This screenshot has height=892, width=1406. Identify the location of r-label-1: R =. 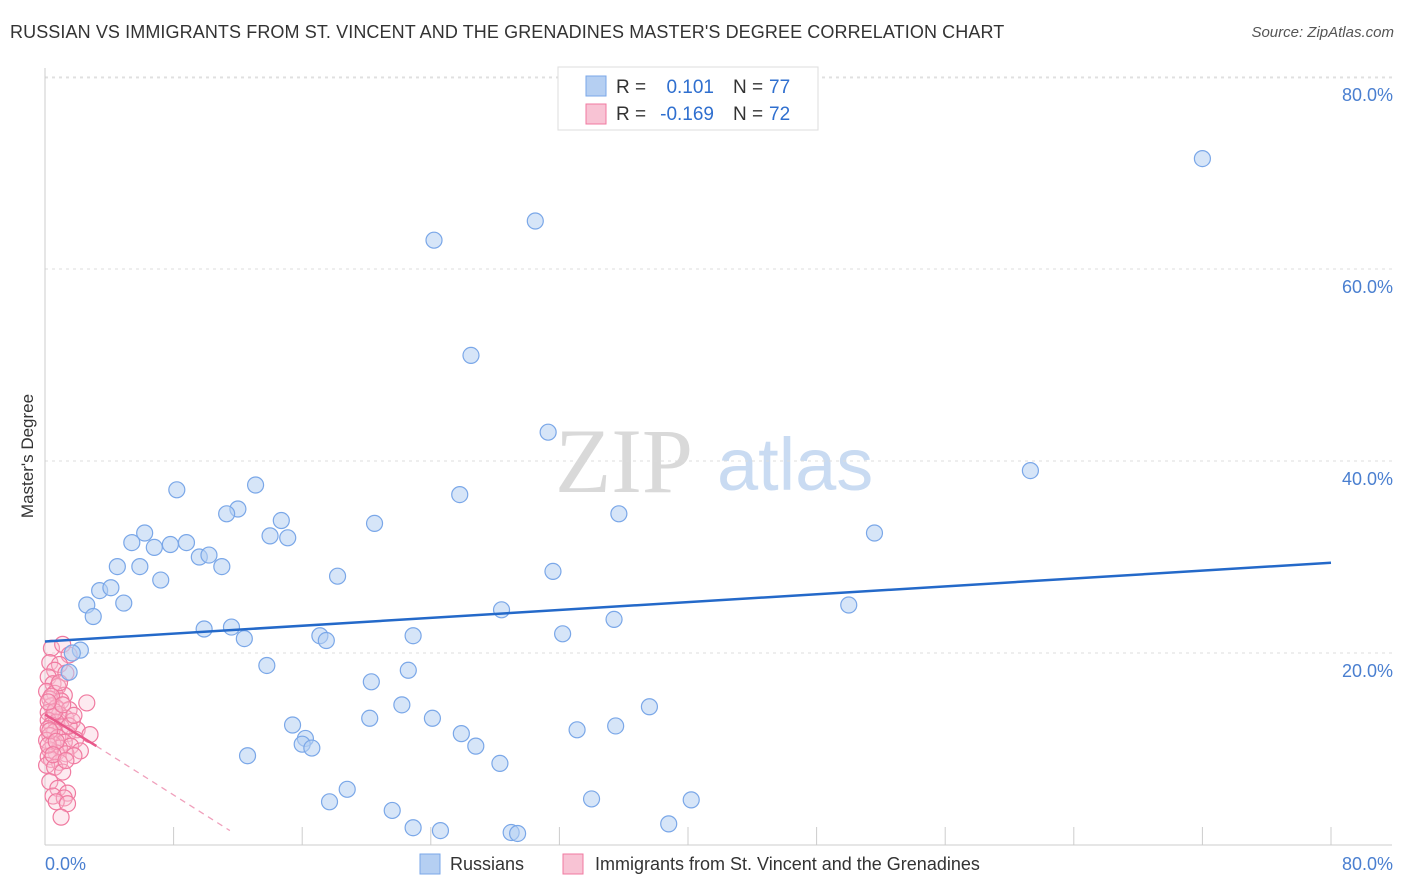
(631, 87).